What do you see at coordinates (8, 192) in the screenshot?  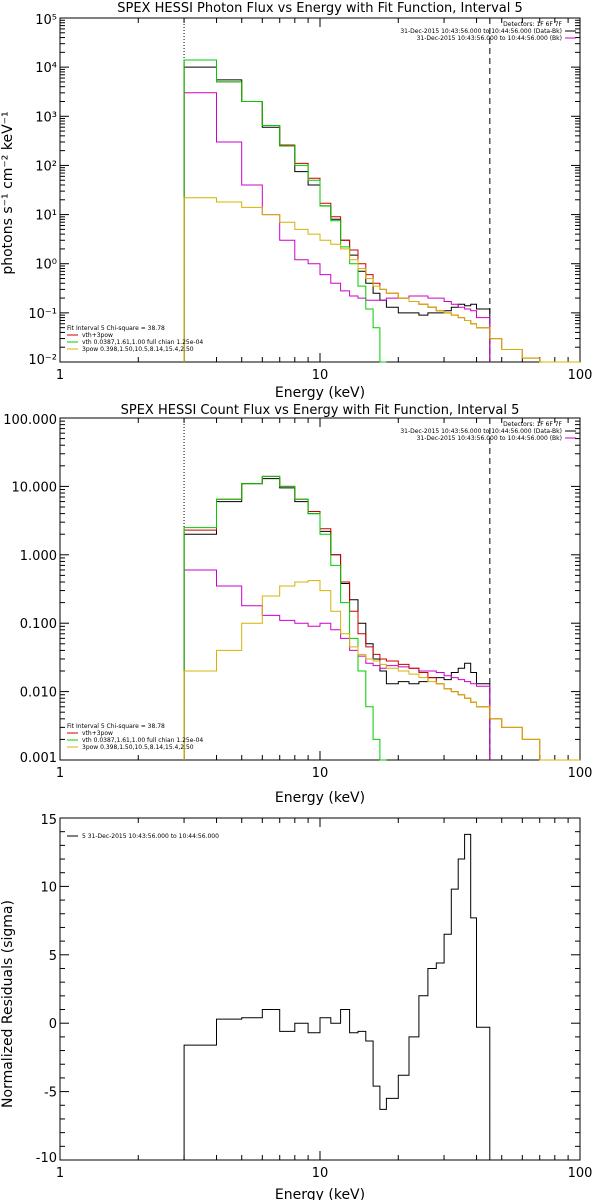 I see `y-axis-label: photons s⁻¹ cm⁻² keV⁻¹` at bounding box center [8, 192].